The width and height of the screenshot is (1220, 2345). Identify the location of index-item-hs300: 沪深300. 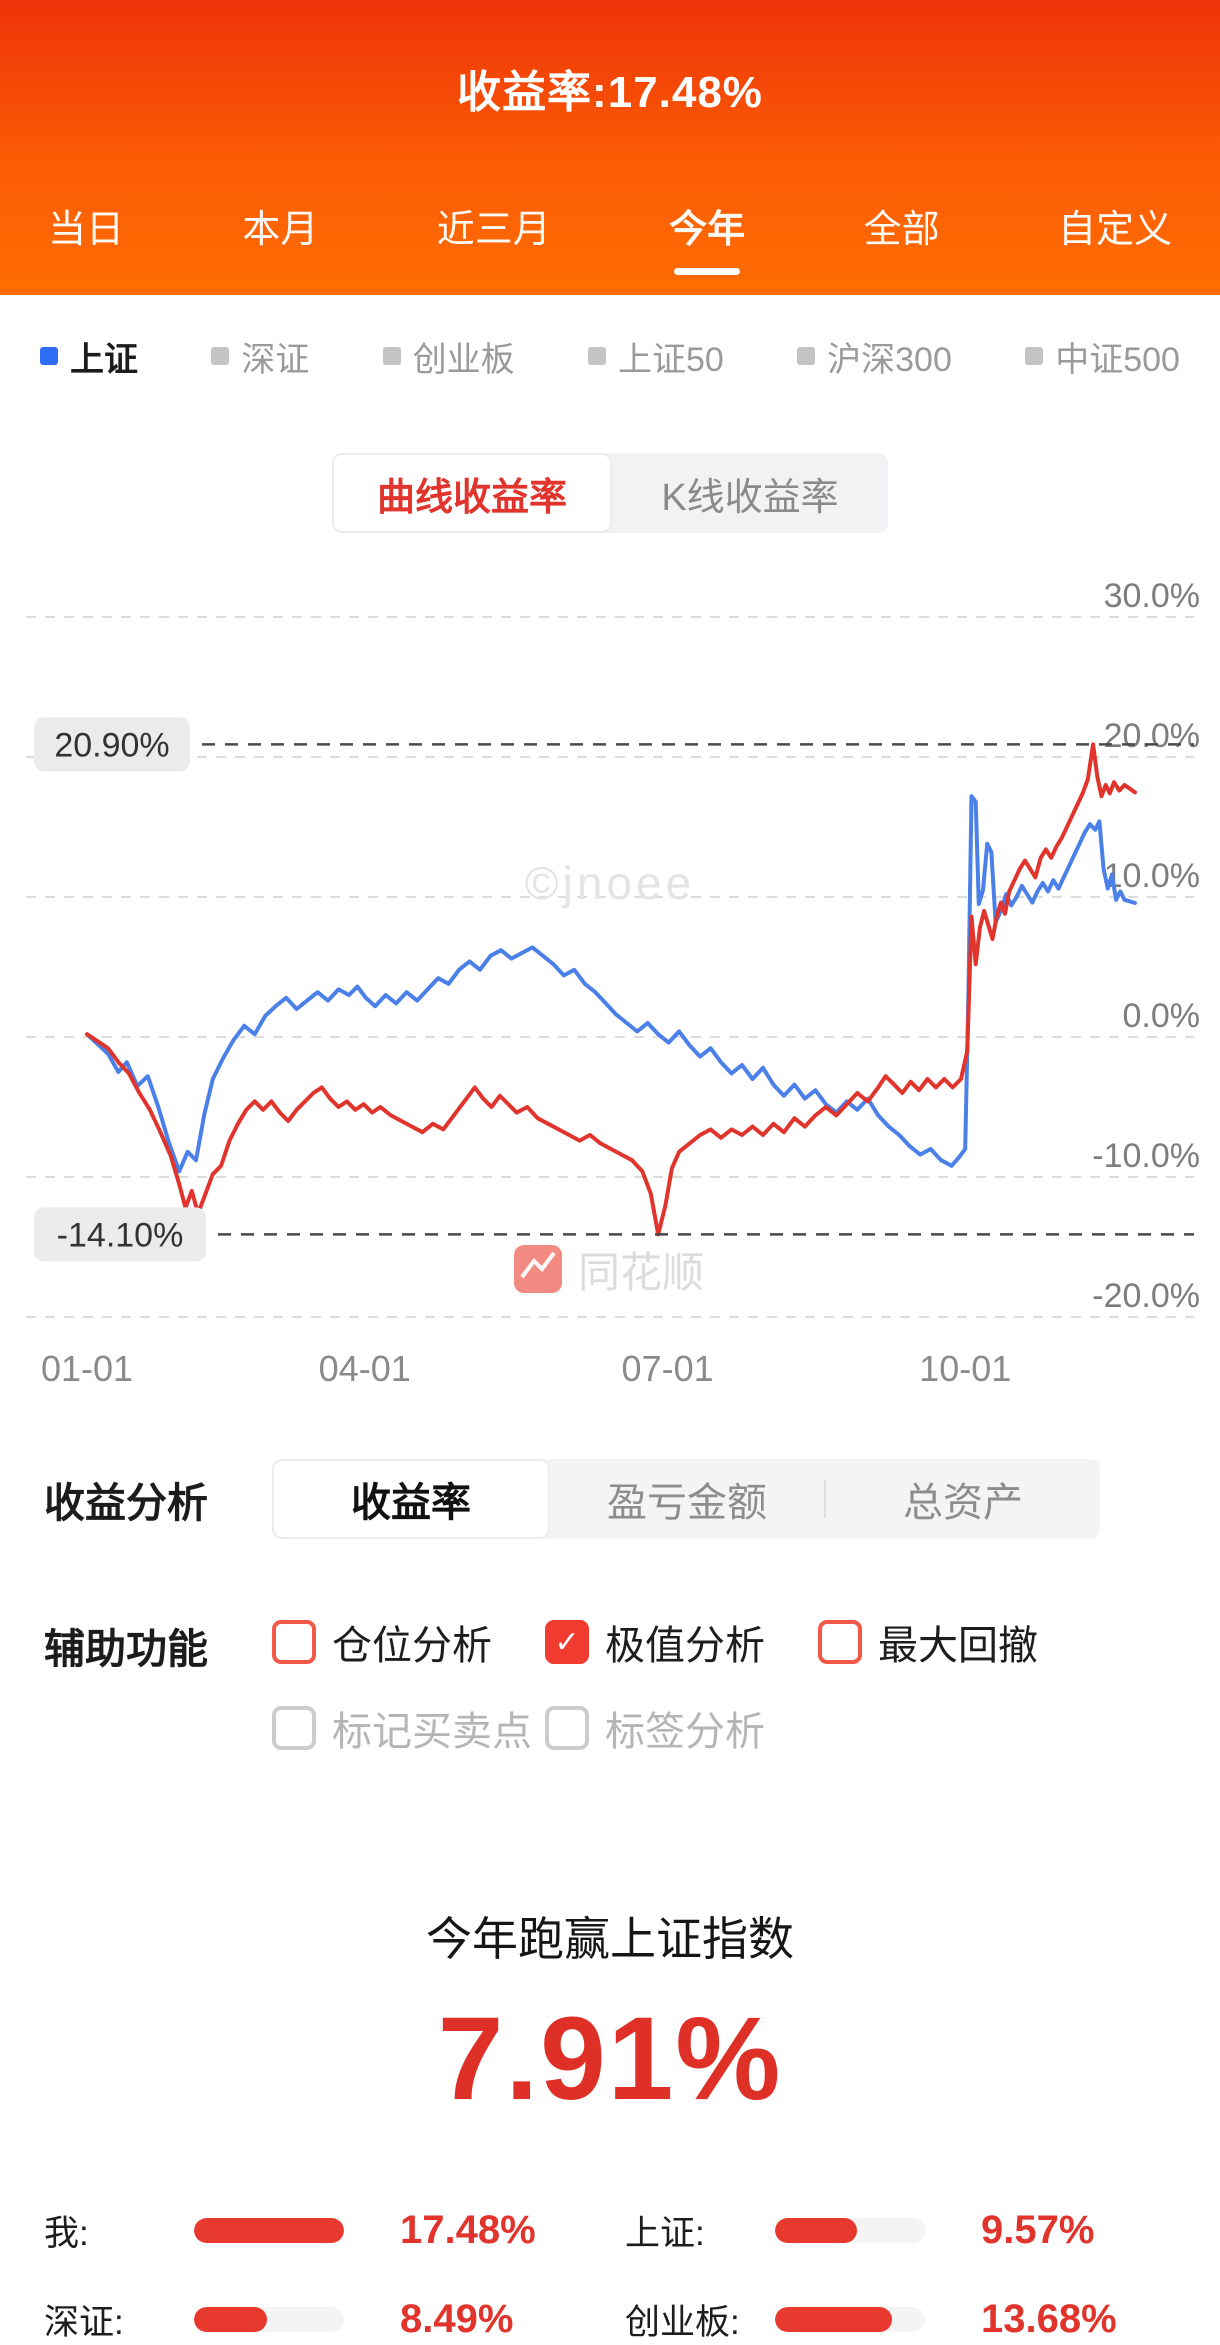
(874, 356).